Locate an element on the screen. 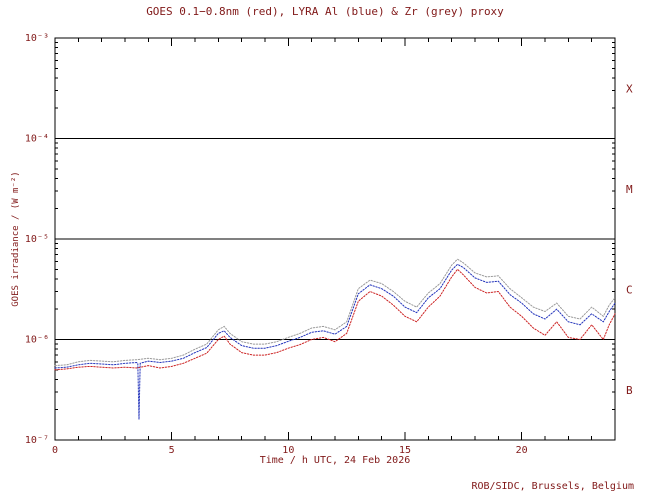 This screenshot has height=500, width=650. y-tick-label: 10⁻⁶ is located at coordinates (37, 340).